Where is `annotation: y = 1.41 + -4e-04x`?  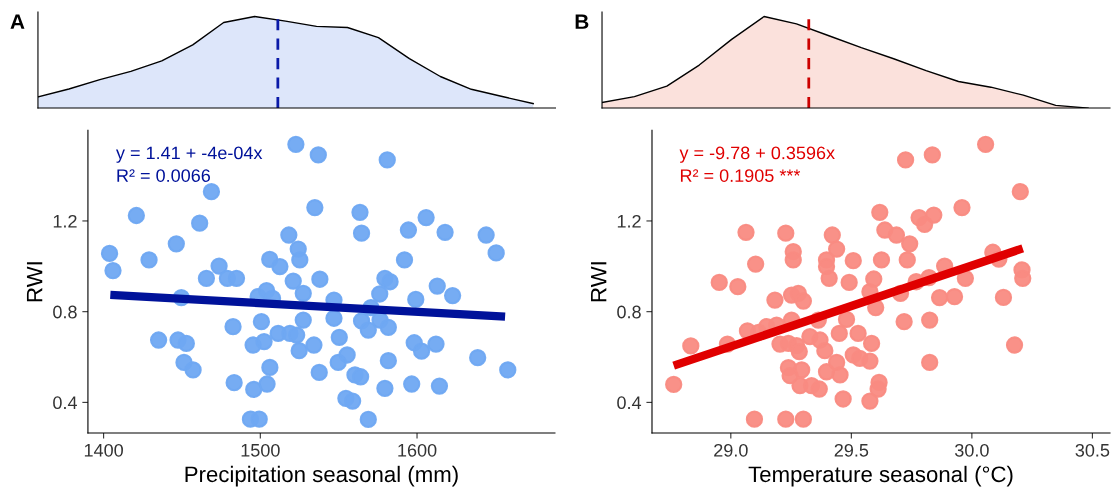
annotation: y = 1.41 + -4e-04x is located at coordinates (189, 154).